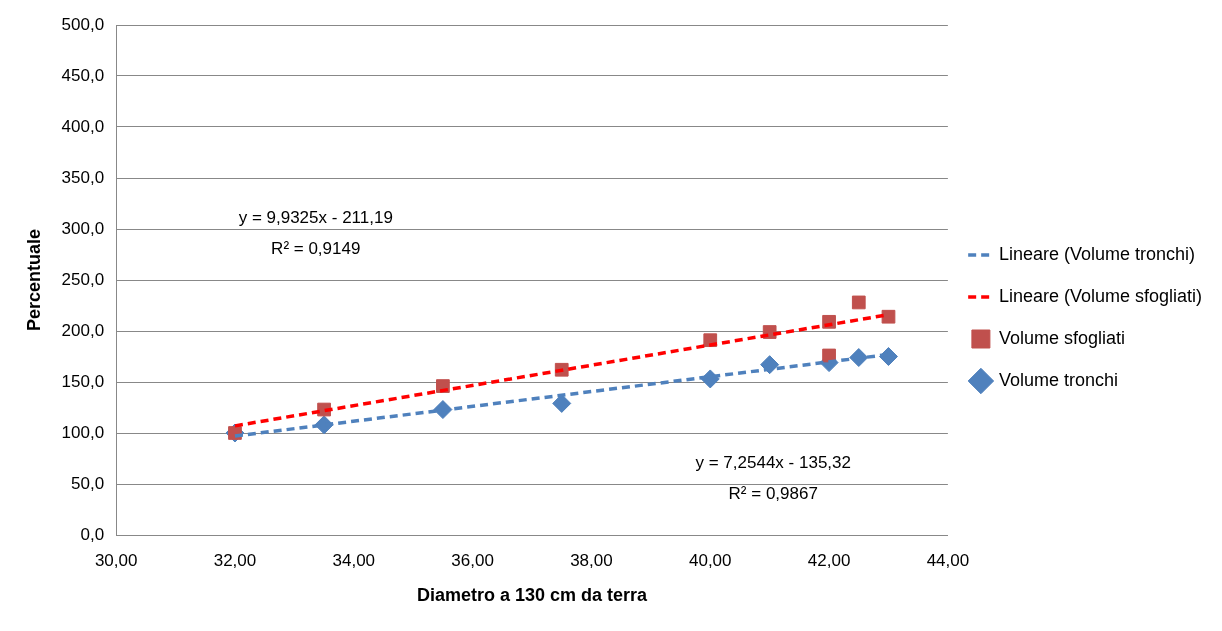 This screenshot has height=631, width=1222. What do you see at coordinates (472, 560) in the screenshot?
I see `x-tick-label: 36,00` at bounding box center [472, 560].